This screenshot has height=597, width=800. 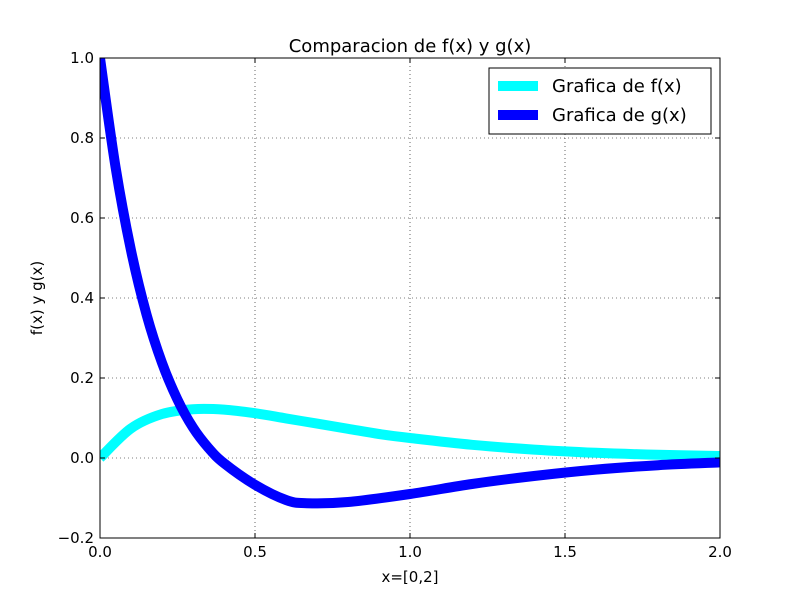 I want to click on legend-box, so click(x=600, y=101).